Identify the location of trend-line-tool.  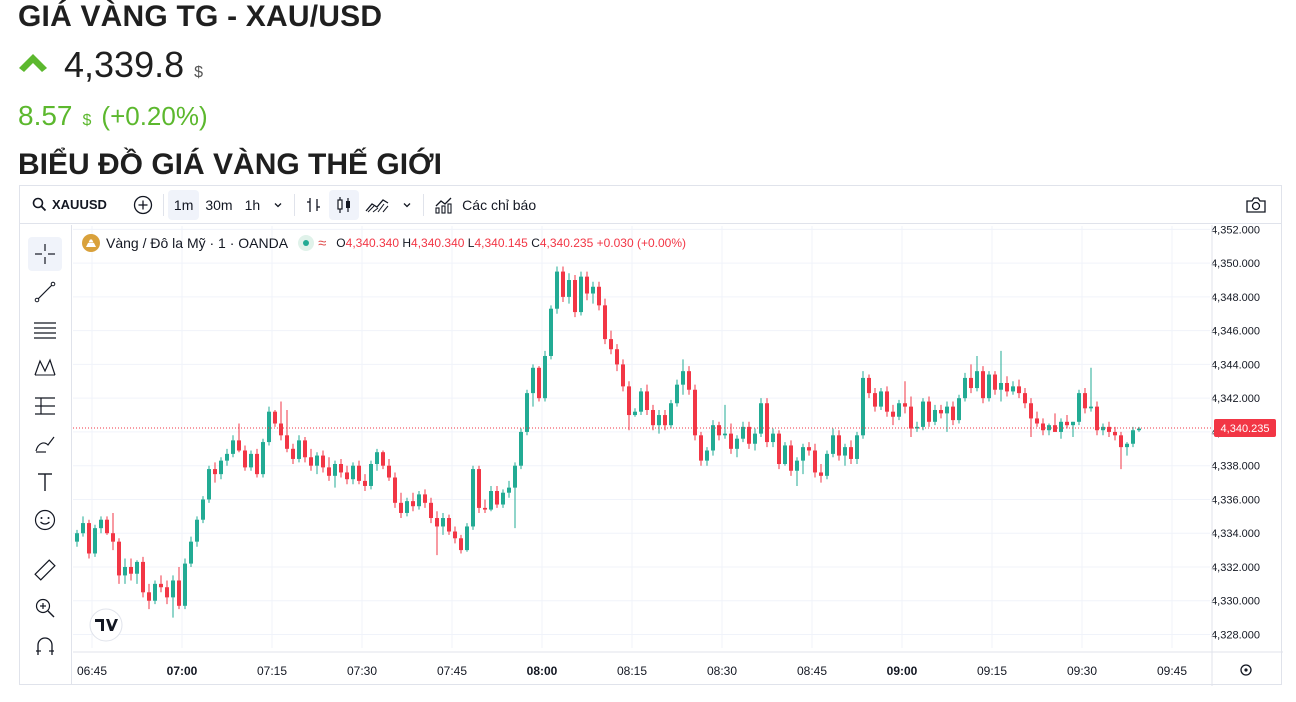
(45, 292).